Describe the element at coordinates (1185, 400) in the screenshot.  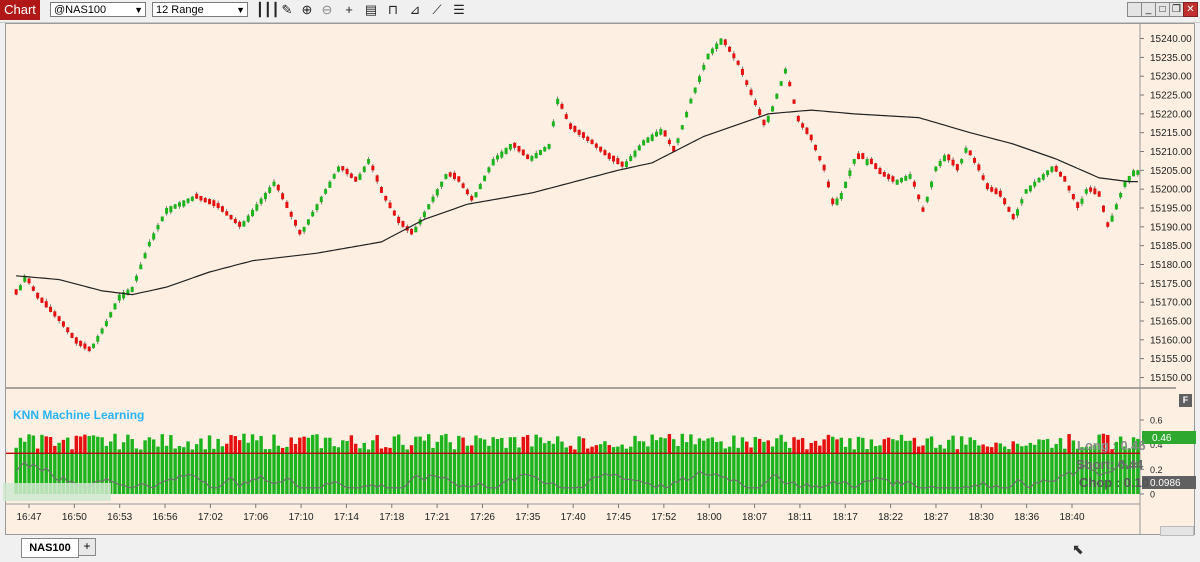
I see `panel-f-icon: F` at that location.